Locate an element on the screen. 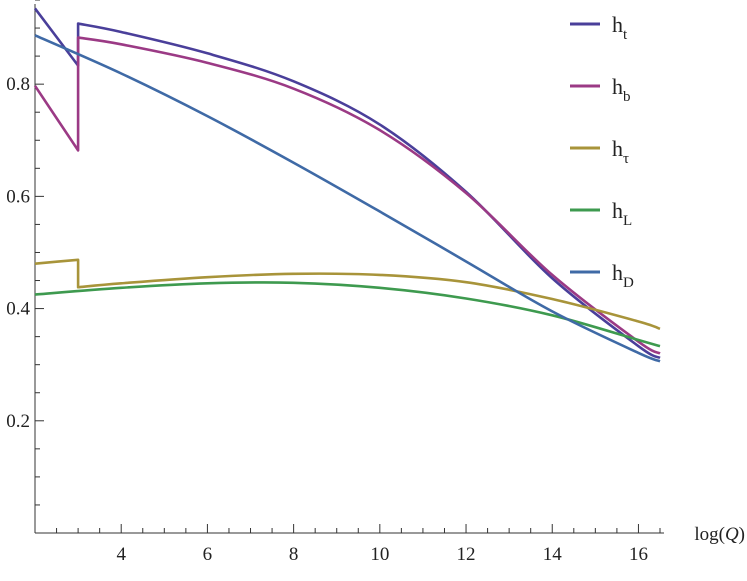  legend-label: hτ is located at coordinates (620, 151).